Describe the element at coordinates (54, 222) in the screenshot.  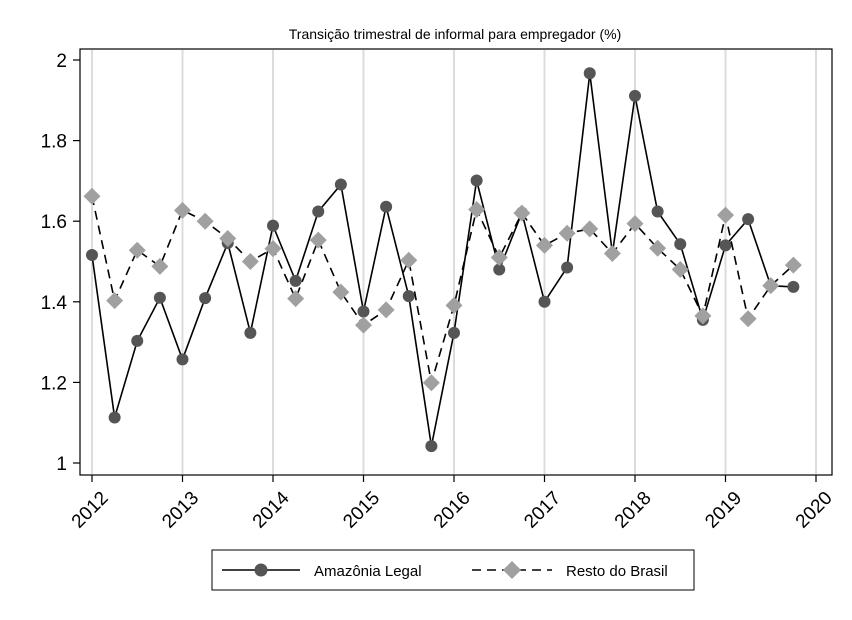
I see `y-tick-label: 1.6` at that location.